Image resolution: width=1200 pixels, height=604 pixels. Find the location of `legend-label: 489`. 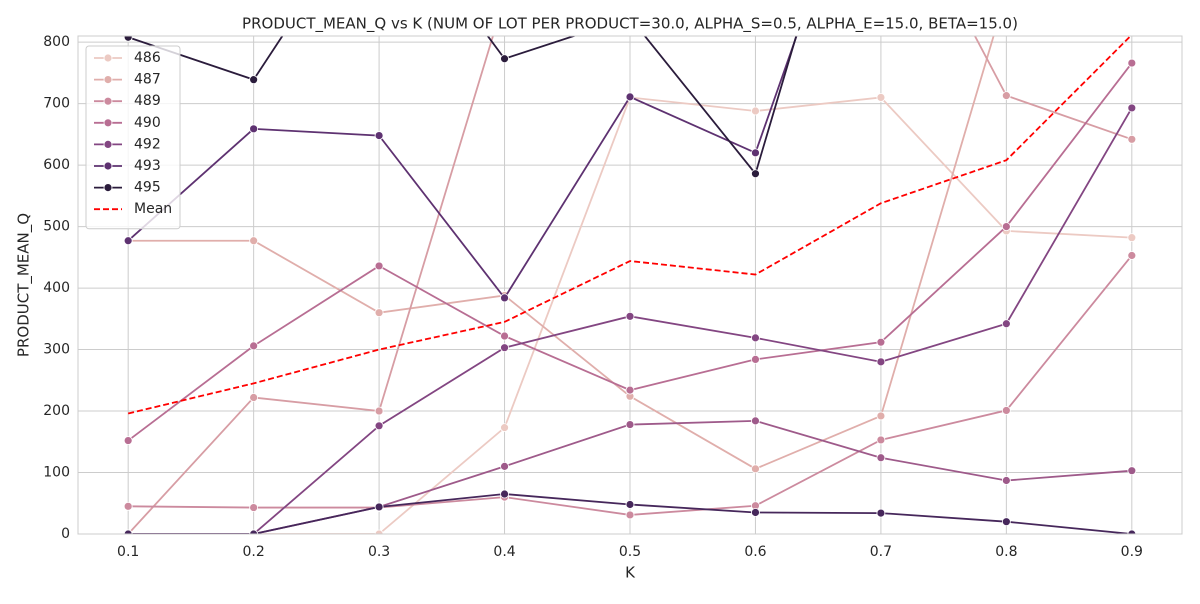

legend-label: 489 is located at coordinates (147, 101).